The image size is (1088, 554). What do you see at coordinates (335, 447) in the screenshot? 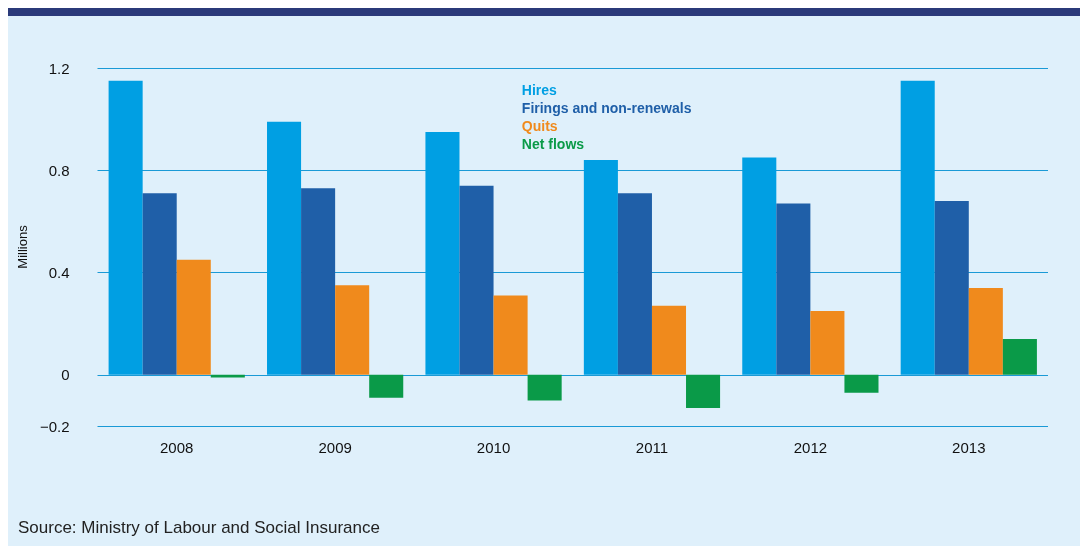
I see `x-tick-label: 2009` at bounding box center [335, 447].